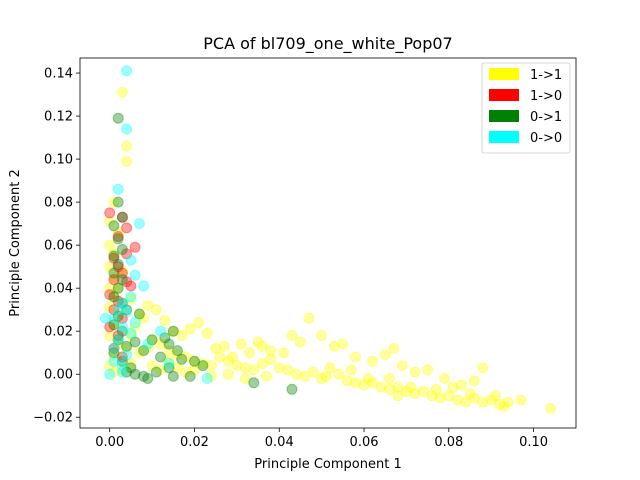 This screenshot has height=480, width=640. I want to click on y-tick-label: 0.02, so click(58, 332).